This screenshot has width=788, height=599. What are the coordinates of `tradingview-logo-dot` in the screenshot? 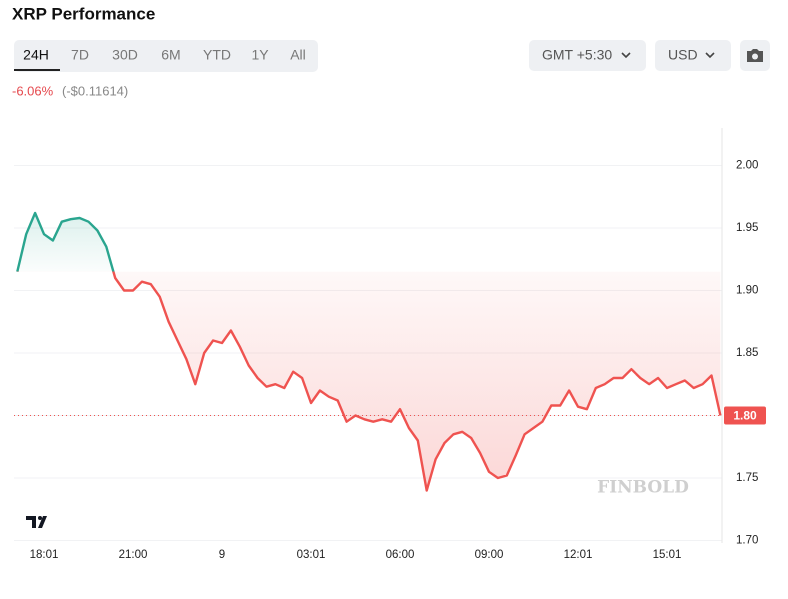 It's located at (40, 518).